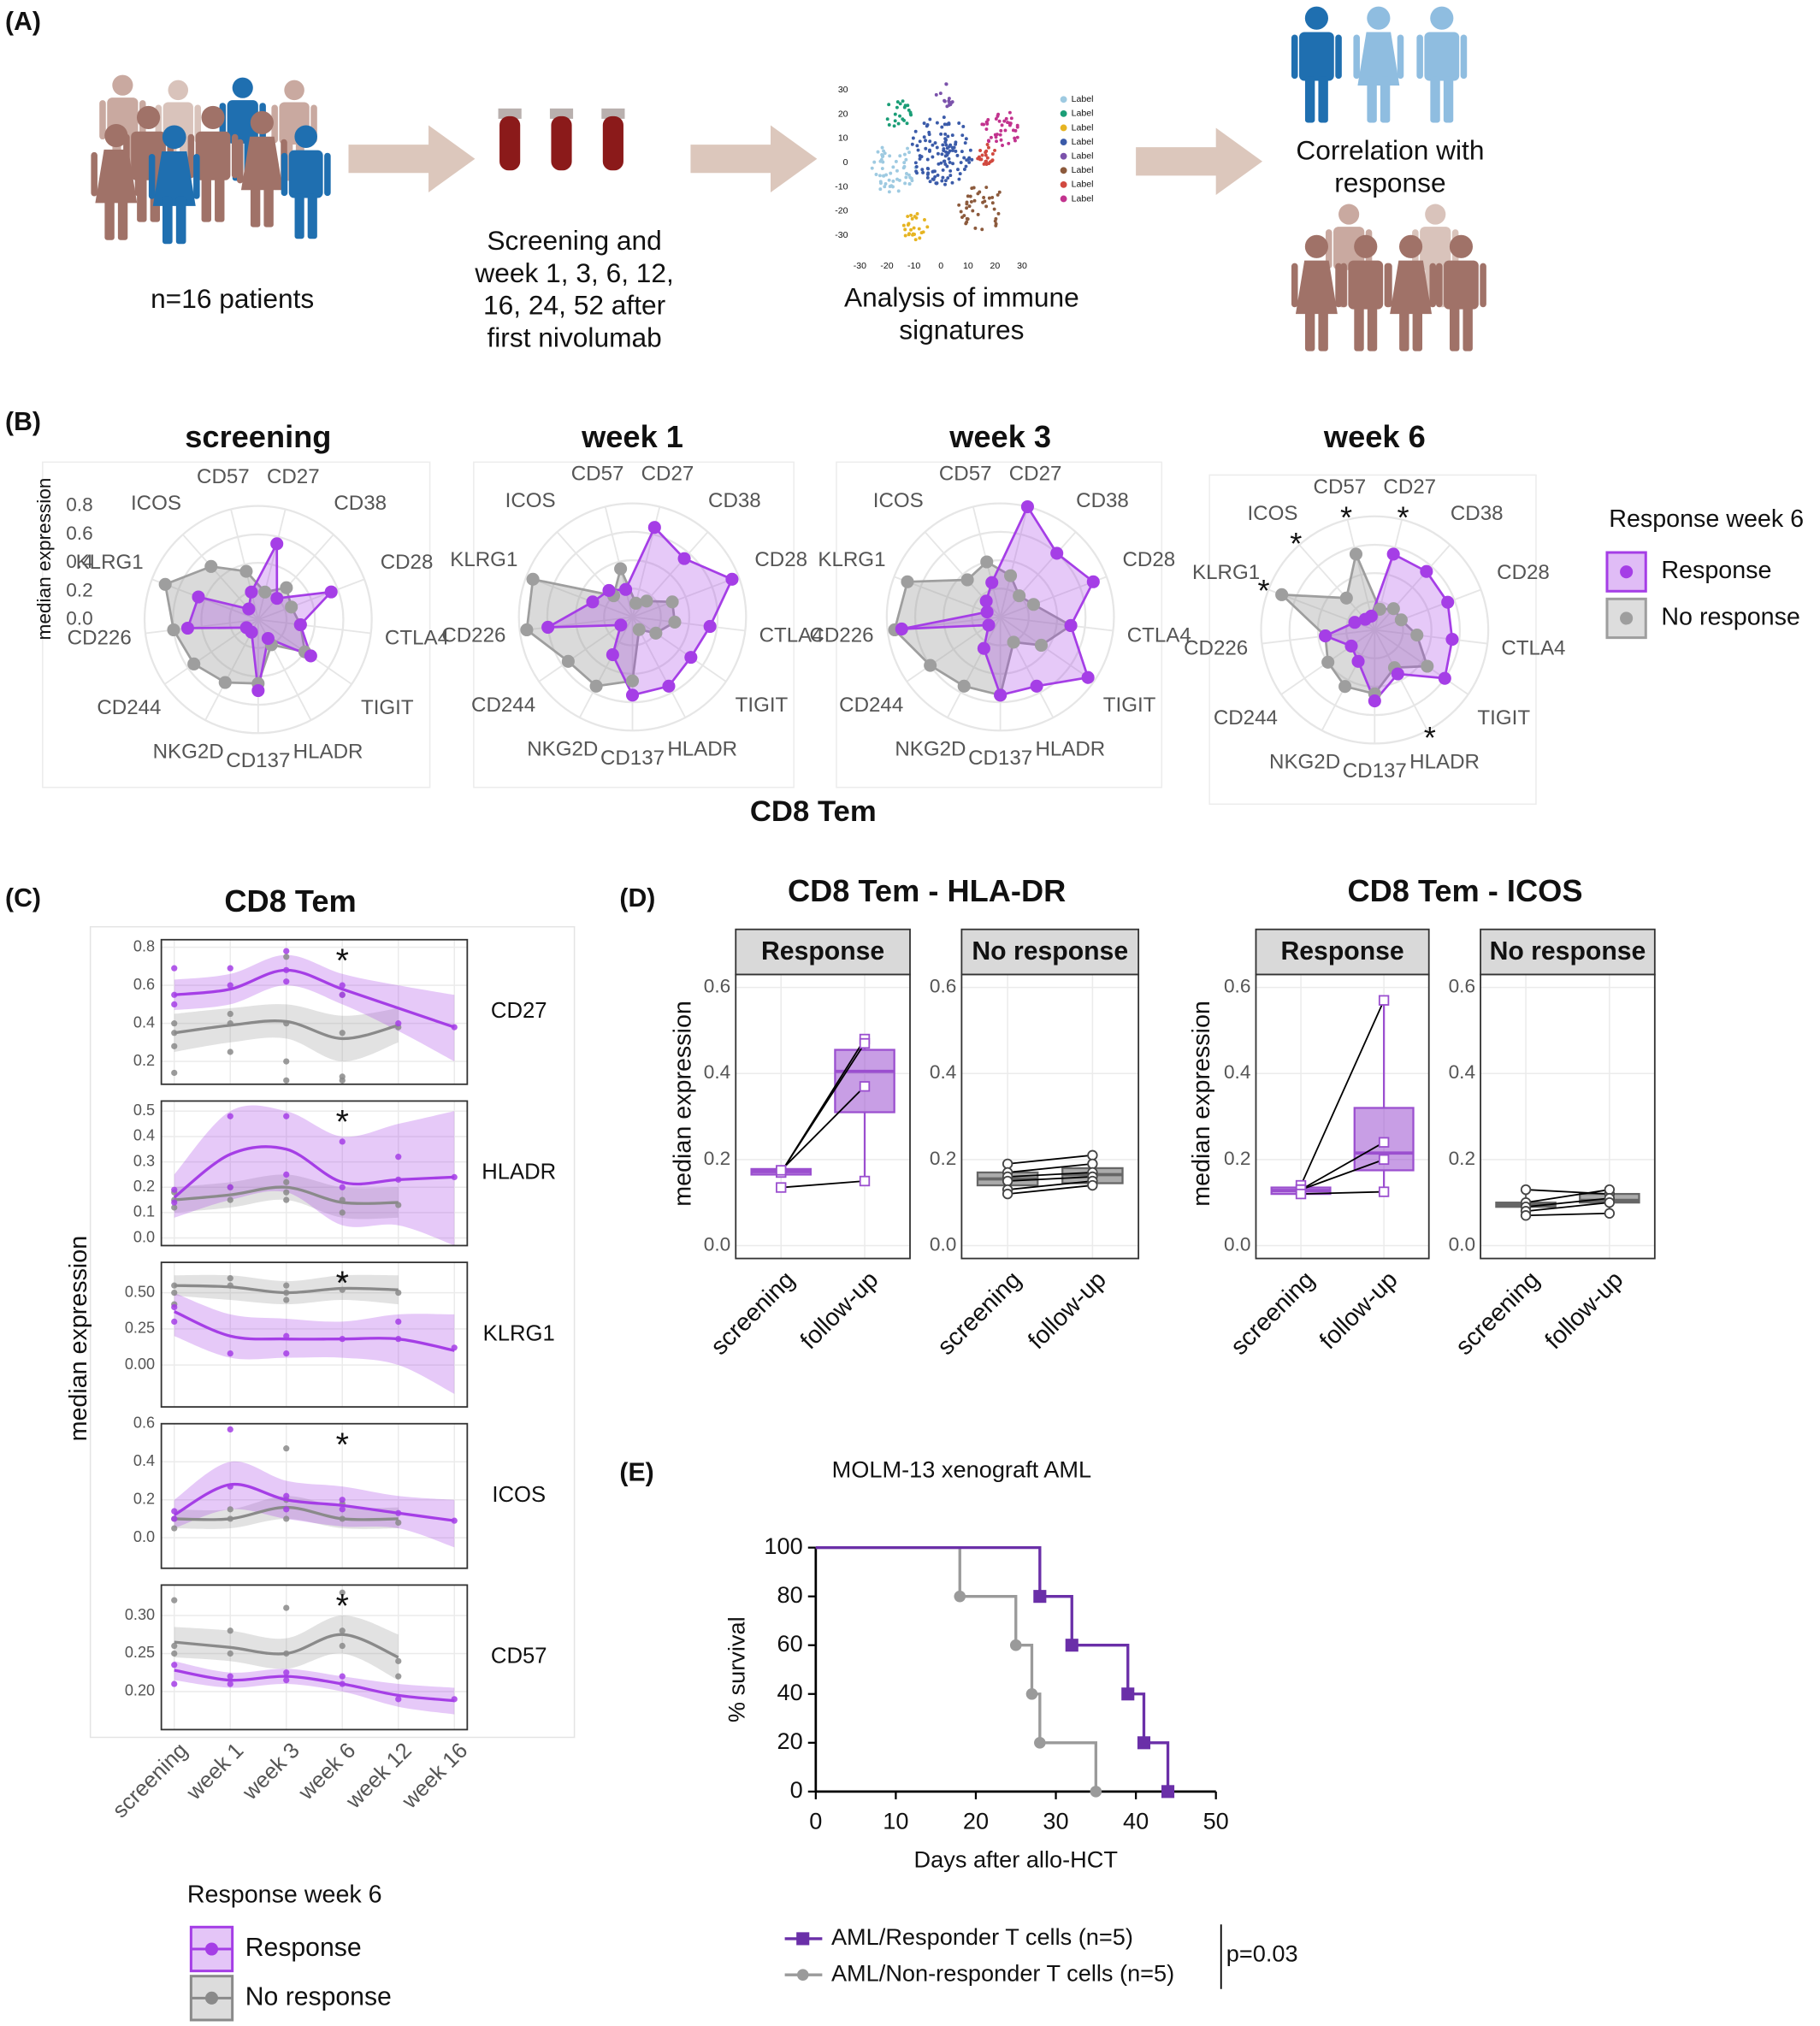  Describe the element at coordinates (314, 1331) in the screenshot. I see `trend-line` at that location.